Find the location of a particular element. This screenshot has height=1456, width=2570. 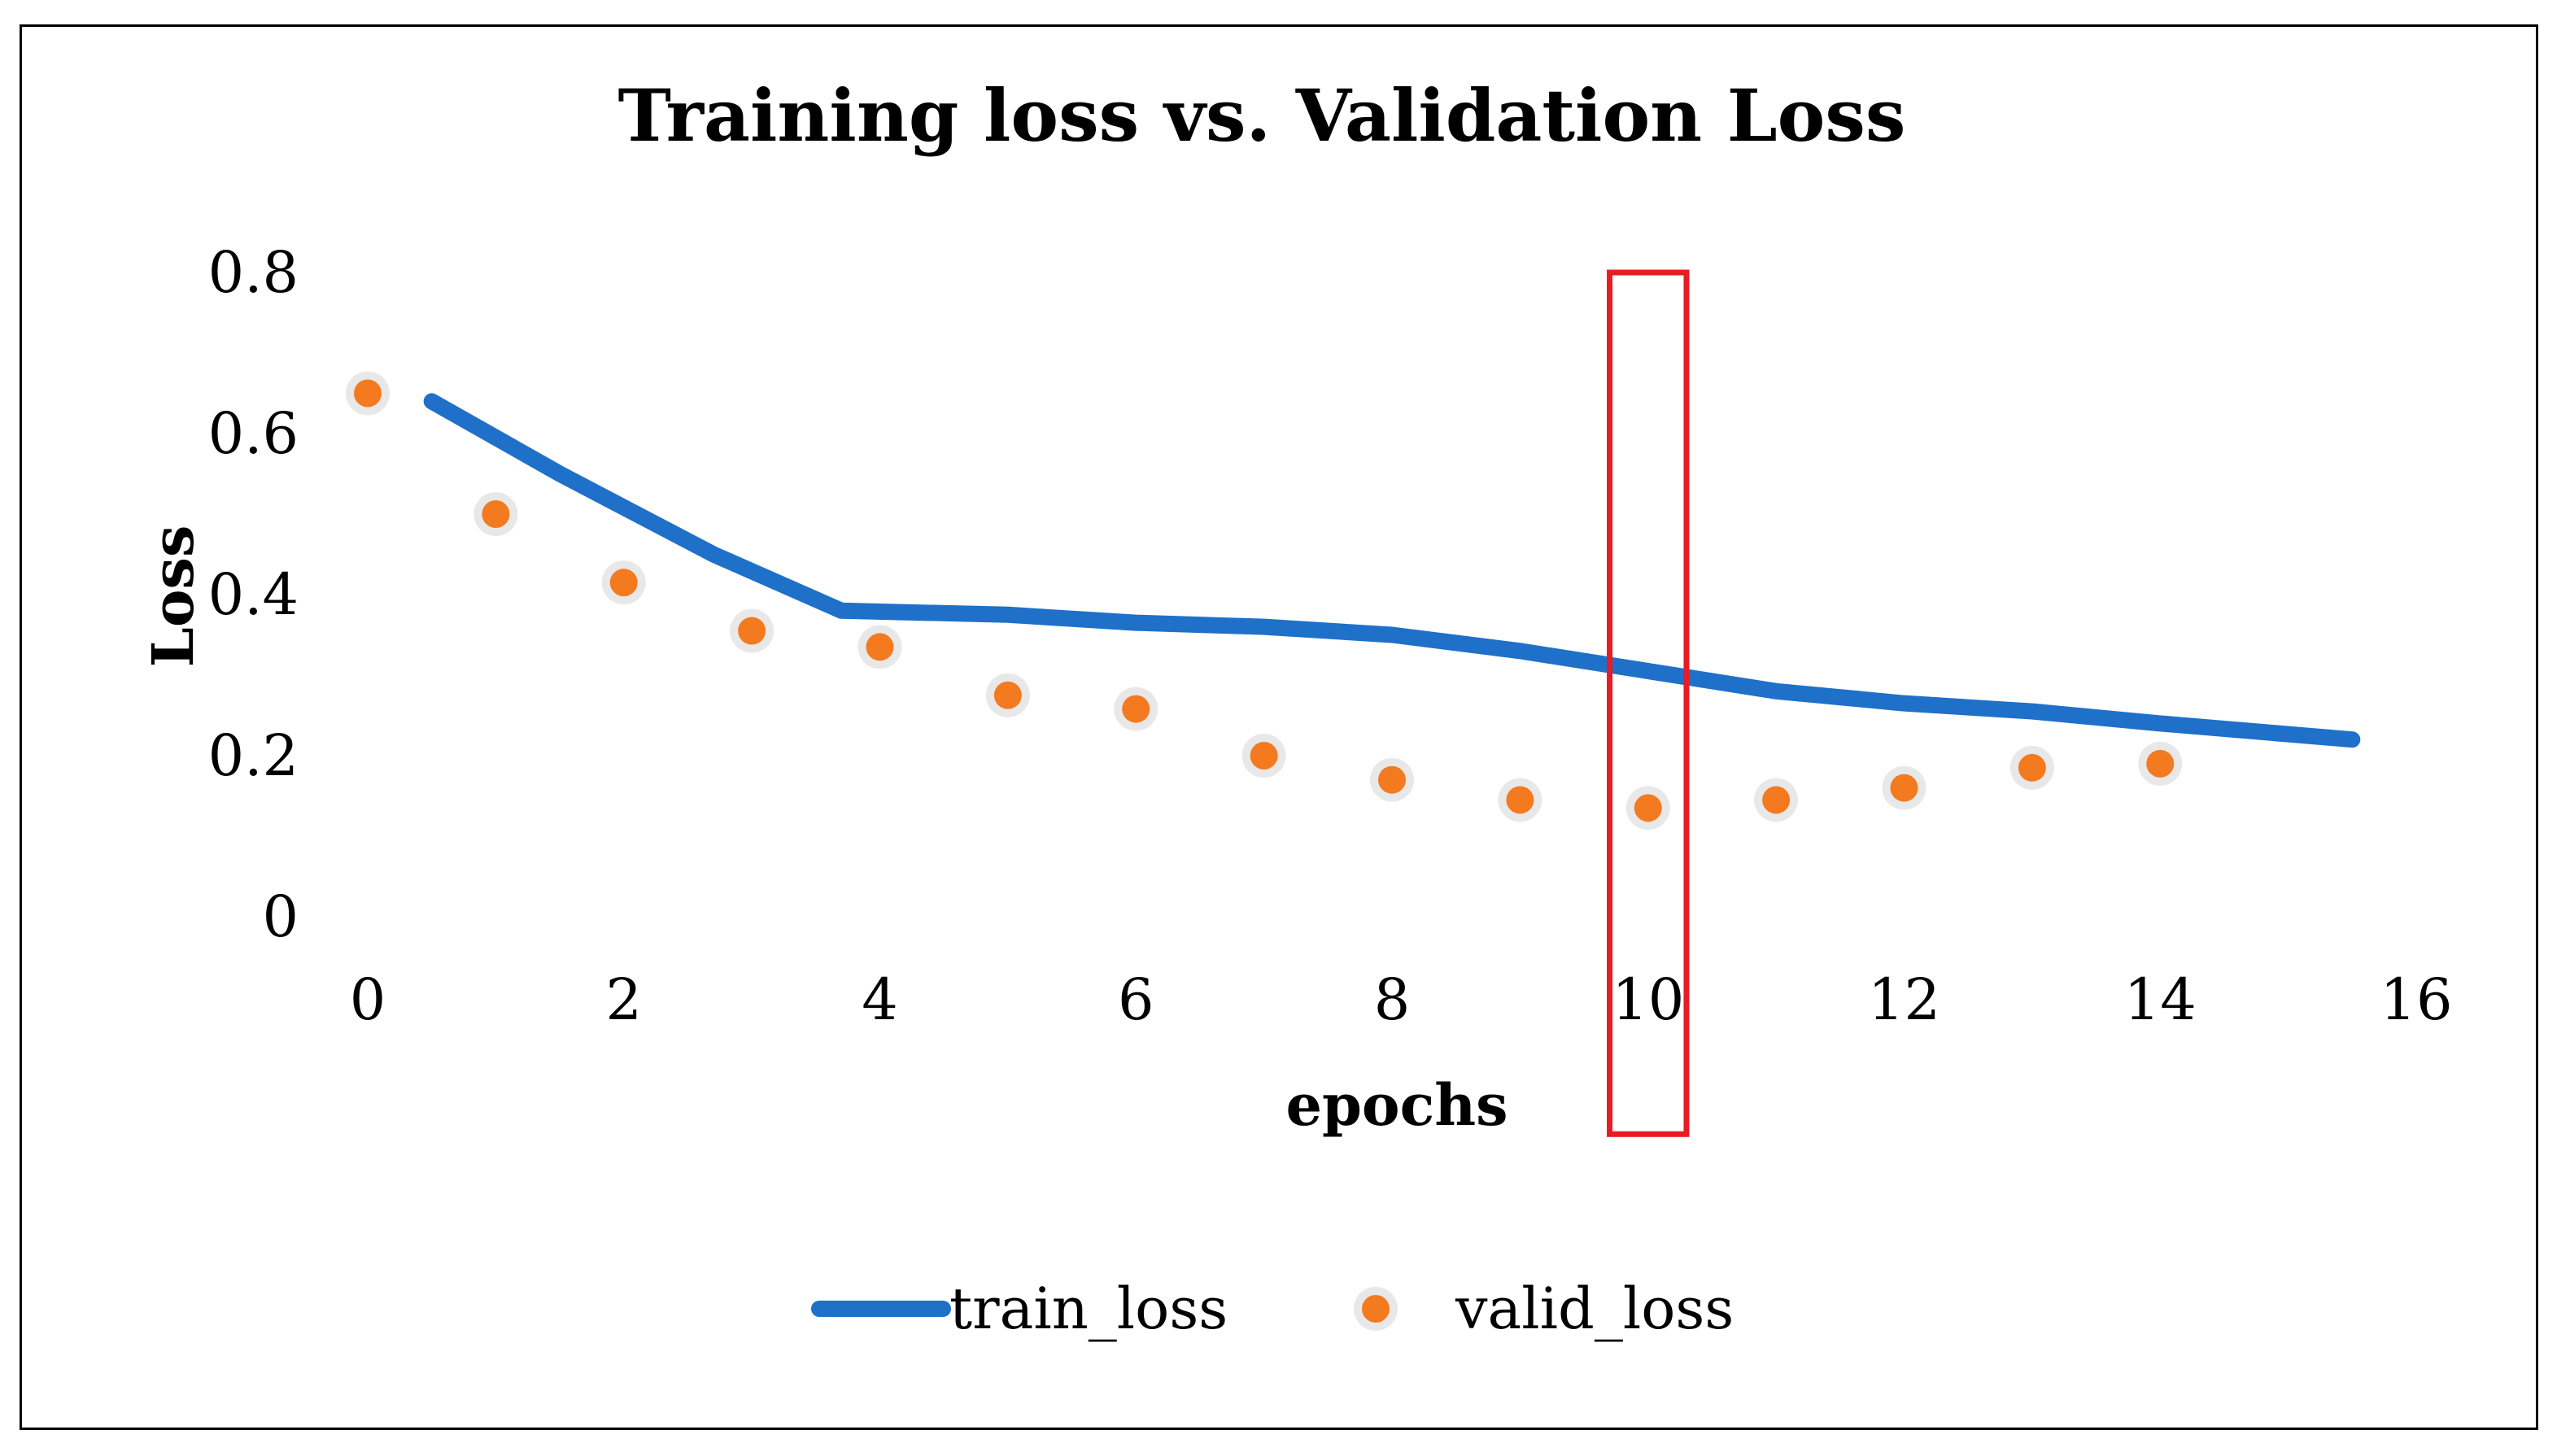

y-axis-label: Loss is located at coordinates (173, 596).